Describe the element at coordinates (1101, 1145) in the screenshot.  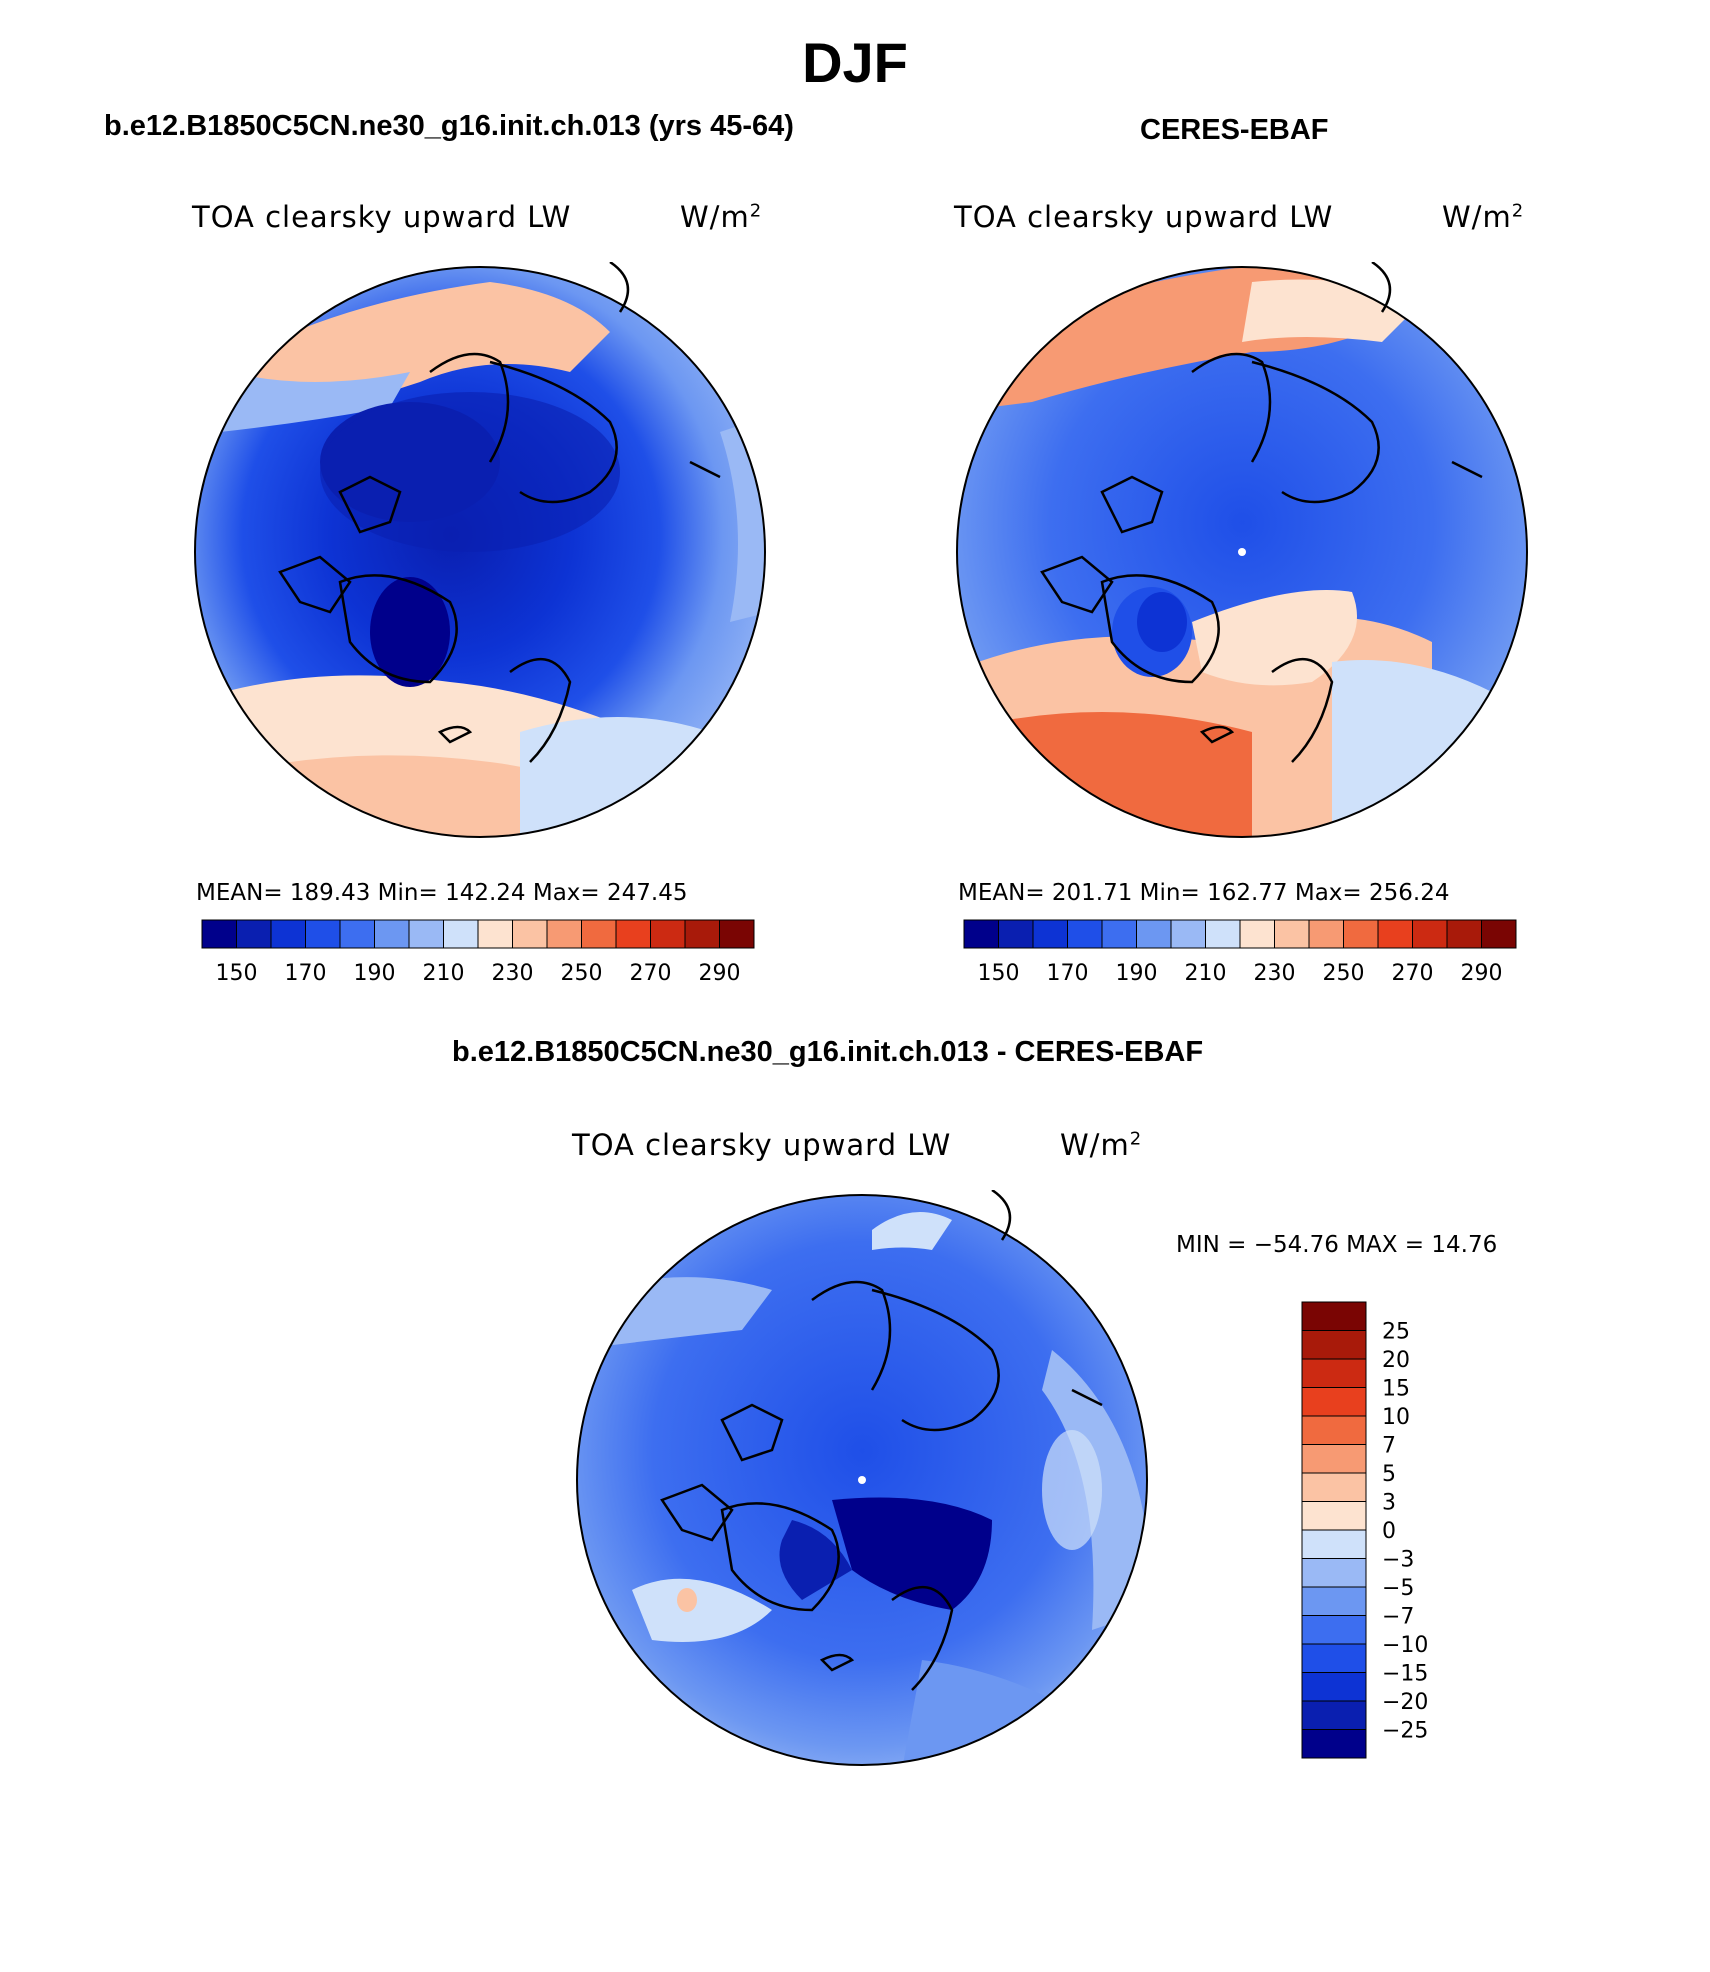
I see `diff-units-label: W/m2` at that location.